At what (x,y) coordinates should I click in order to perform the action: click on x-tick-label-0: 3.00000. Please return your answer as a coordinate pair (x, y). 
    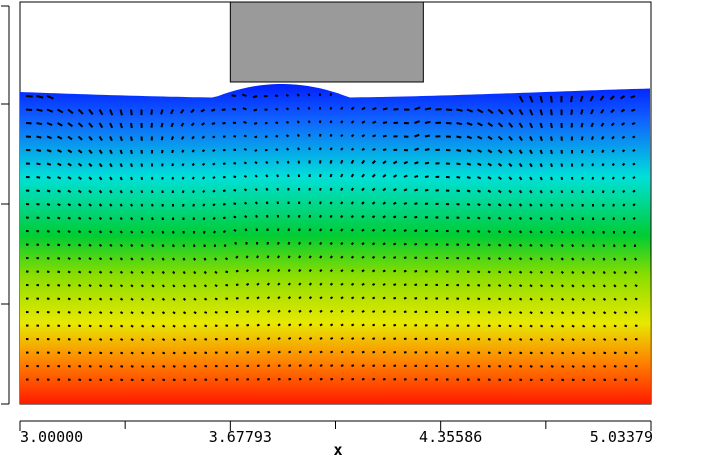
    Looking at the image, I should click on (51, 437).